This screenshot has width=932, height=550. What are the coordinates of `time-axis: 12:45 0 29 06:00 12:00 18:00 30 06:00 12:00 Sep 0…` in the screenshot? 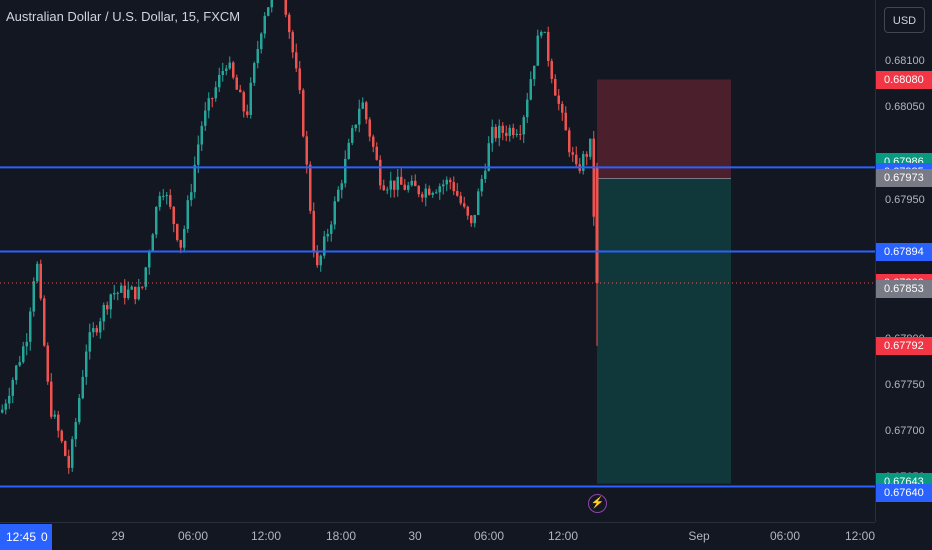 It's located at (437, 536).